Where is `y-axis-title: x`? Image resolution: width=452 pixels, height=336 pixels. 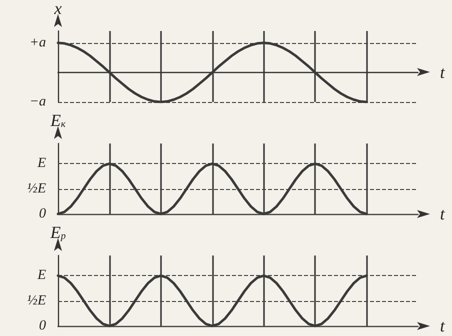 y-axis-title: x is located at coordinates (57, 9).